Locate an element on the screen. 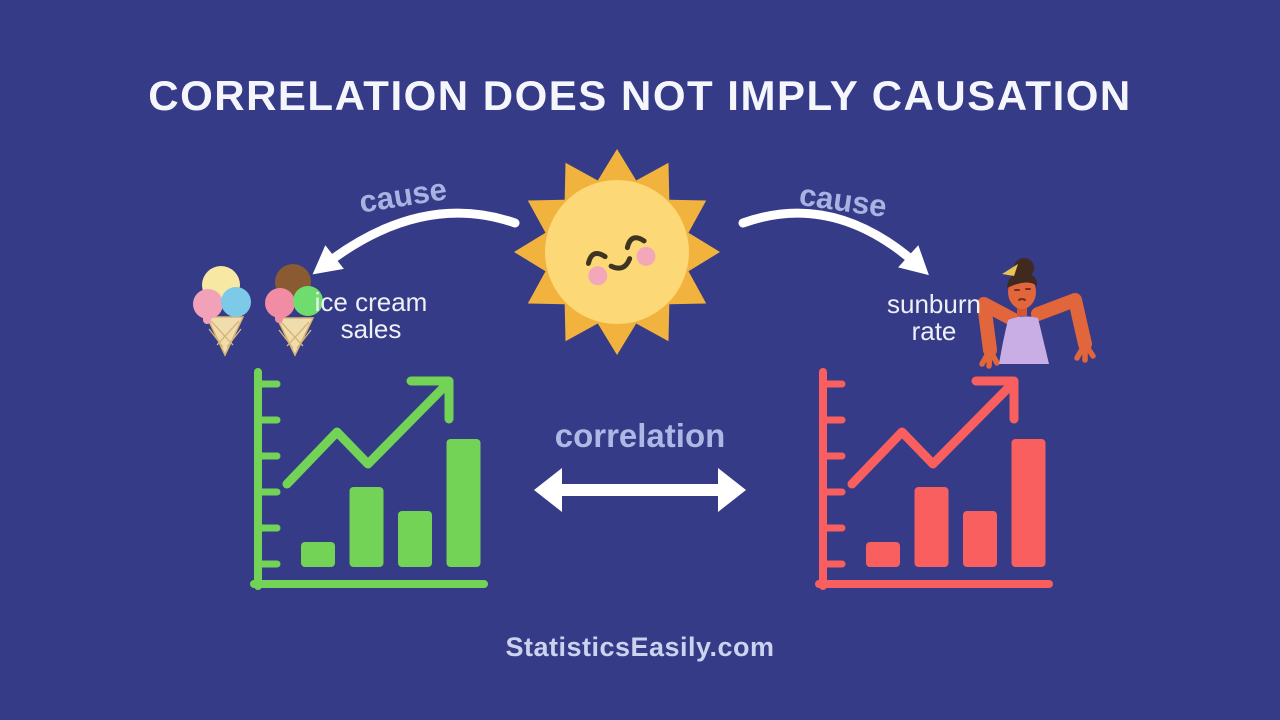  sun-face is located at coordinates (620, 260).